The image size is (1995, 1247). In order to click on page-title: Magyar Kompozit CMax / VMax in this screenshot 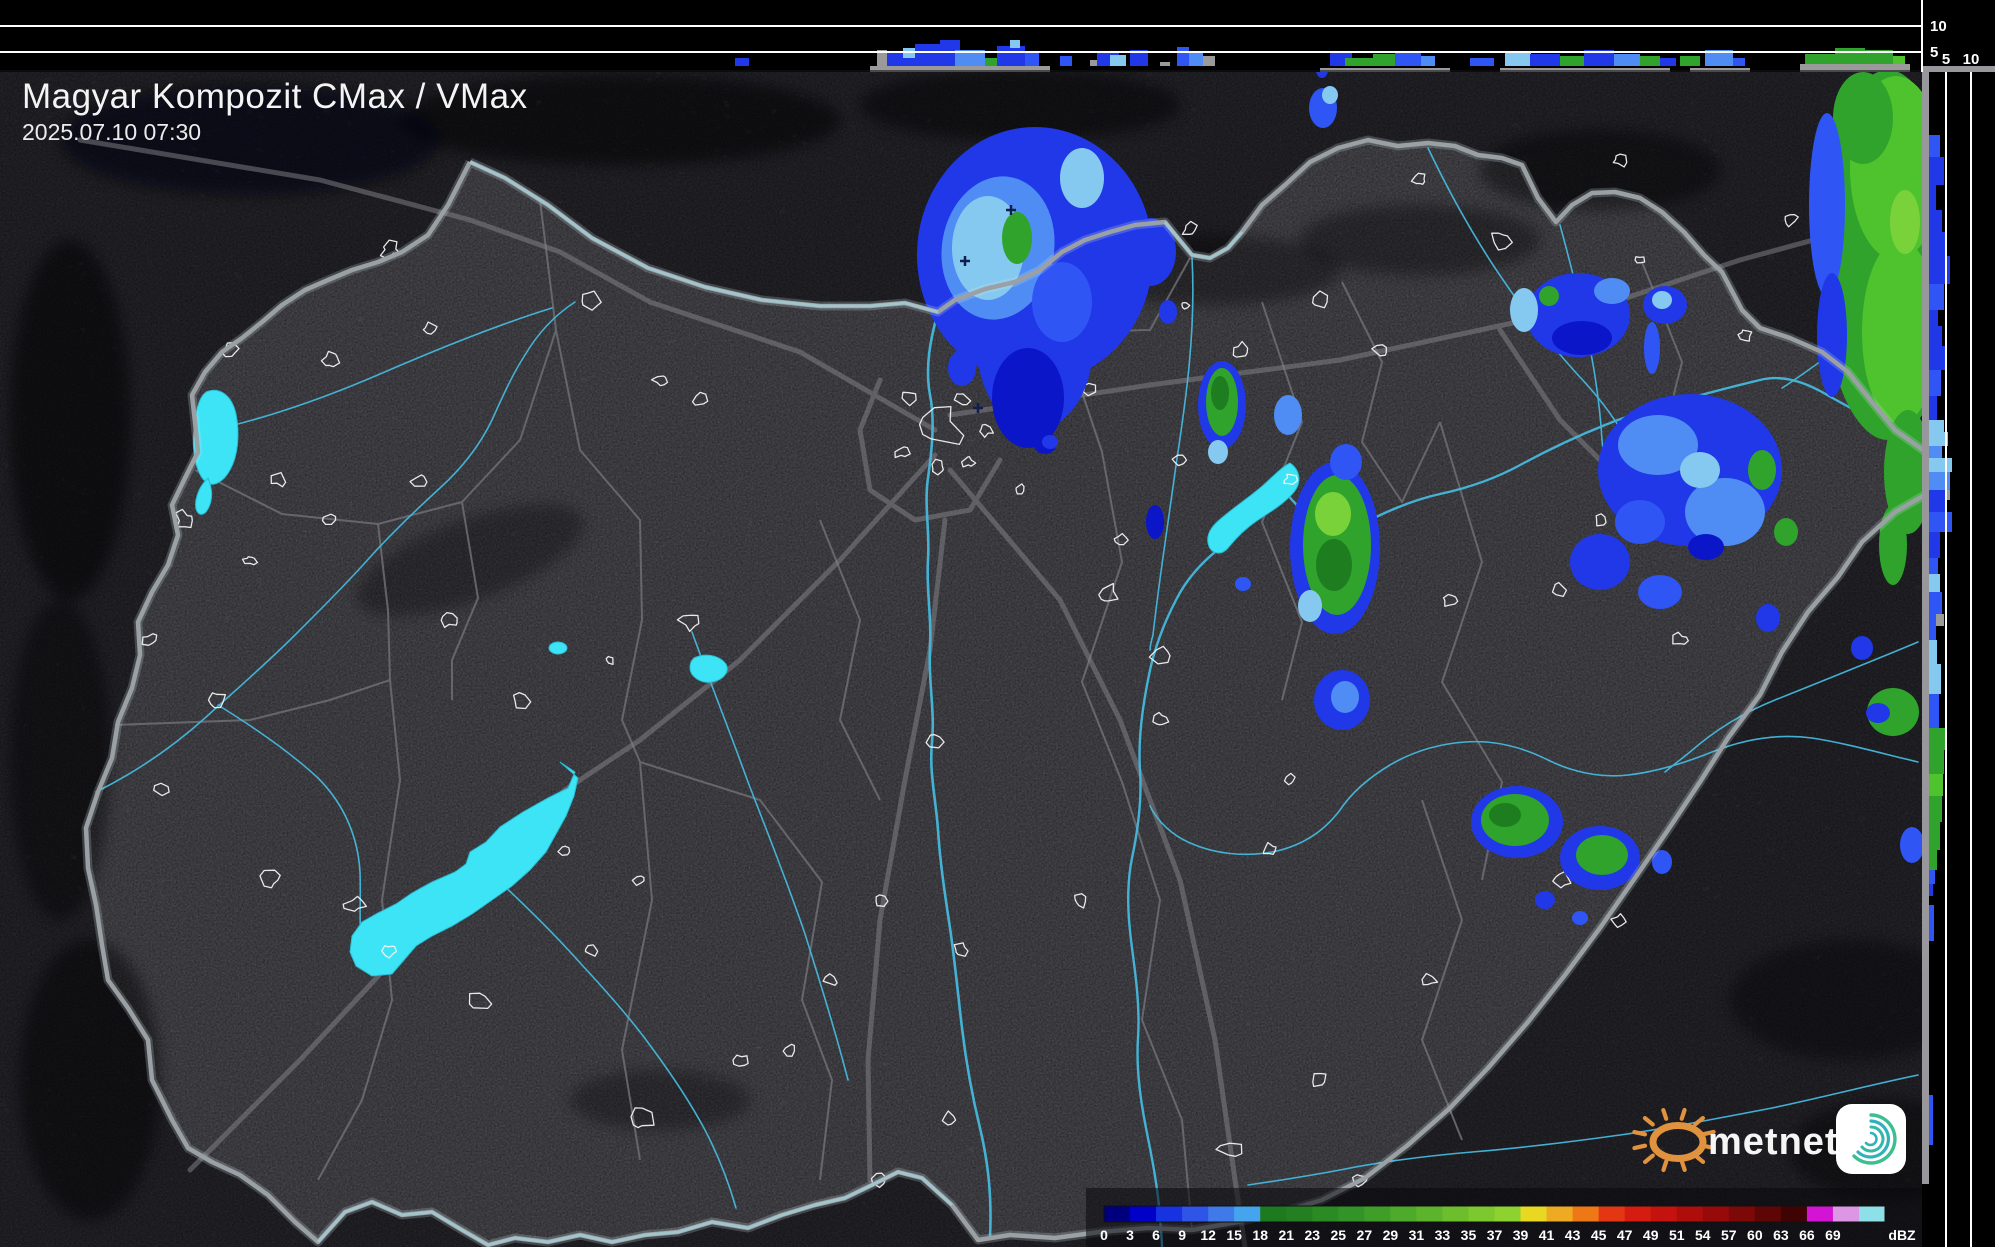, I will do `click(275, 96)`.